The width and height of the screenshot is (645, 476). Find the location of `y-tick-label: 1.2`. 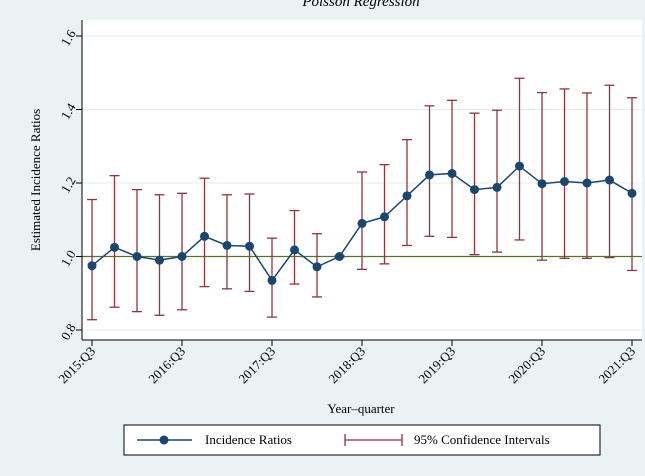

y-tick-label: 1.2 is located at coordinates (68, 185).